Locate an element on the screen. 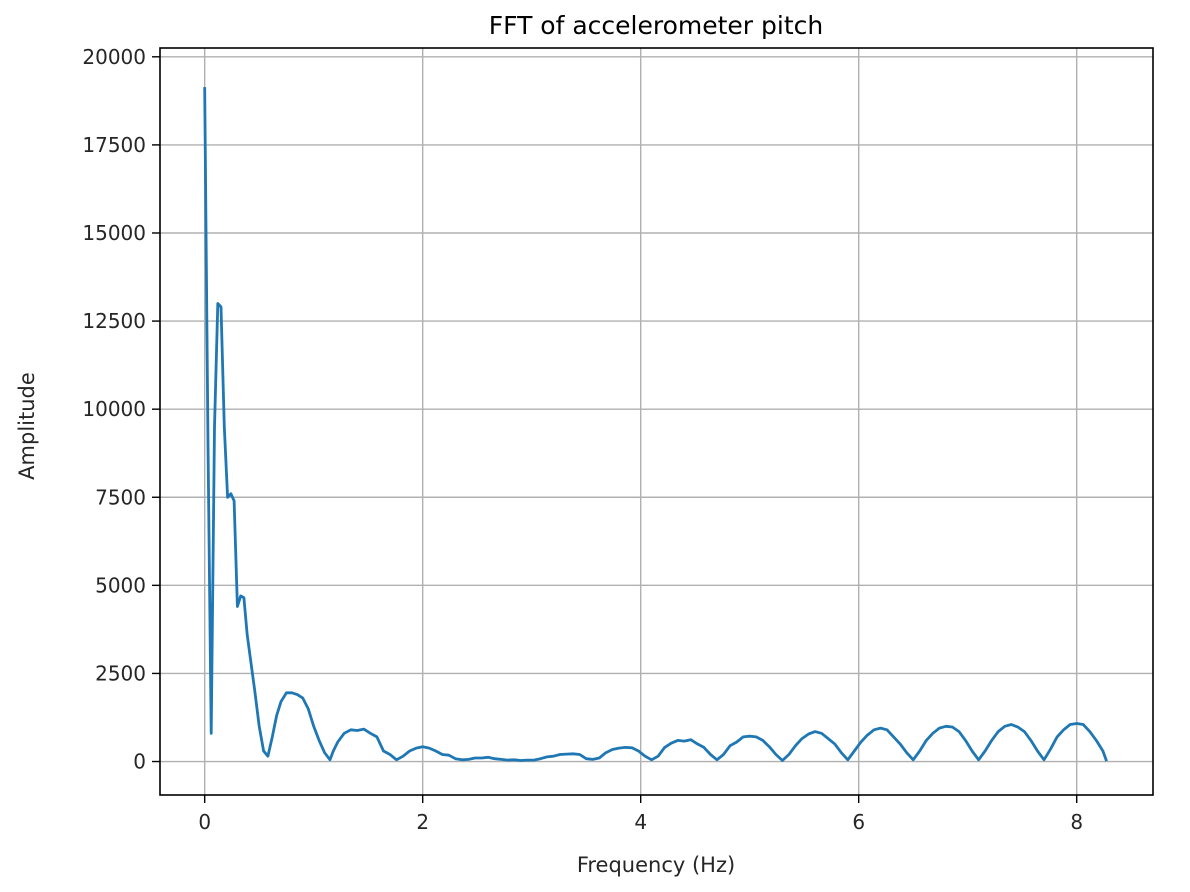  y-tick-label: 5000 is located at coordinates (120, 585).